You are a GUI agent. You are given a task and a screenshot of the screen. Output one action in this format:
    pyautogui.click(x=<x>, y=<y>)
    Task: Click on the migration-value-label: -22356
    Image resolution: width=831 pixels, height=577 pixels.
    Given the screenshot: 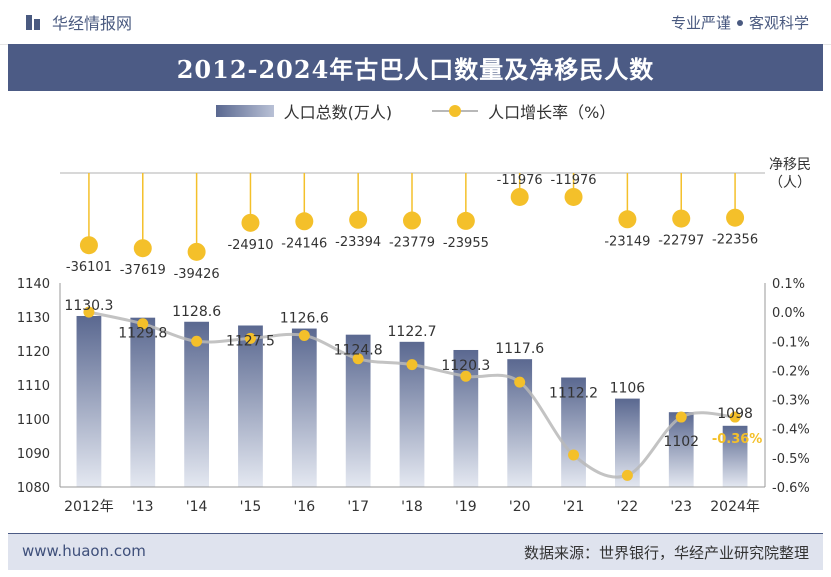 What is the action you would take?
    pyautogui.click(x=735, y=240)
    